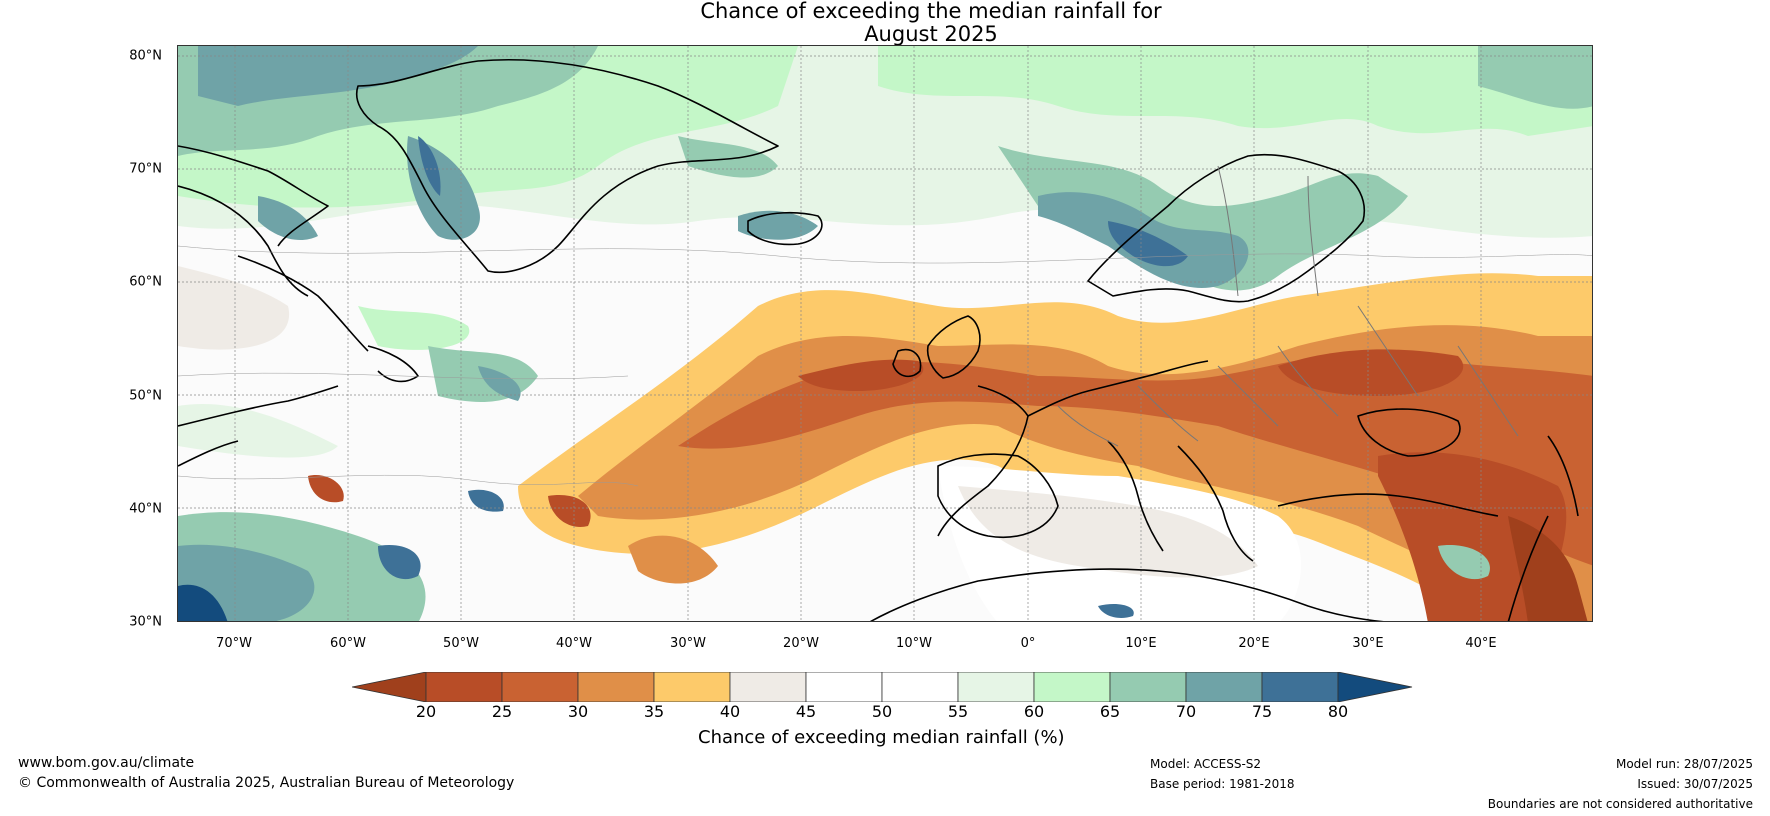  I want to click on lon-label-10e: 10°E, so click(1141, 643).